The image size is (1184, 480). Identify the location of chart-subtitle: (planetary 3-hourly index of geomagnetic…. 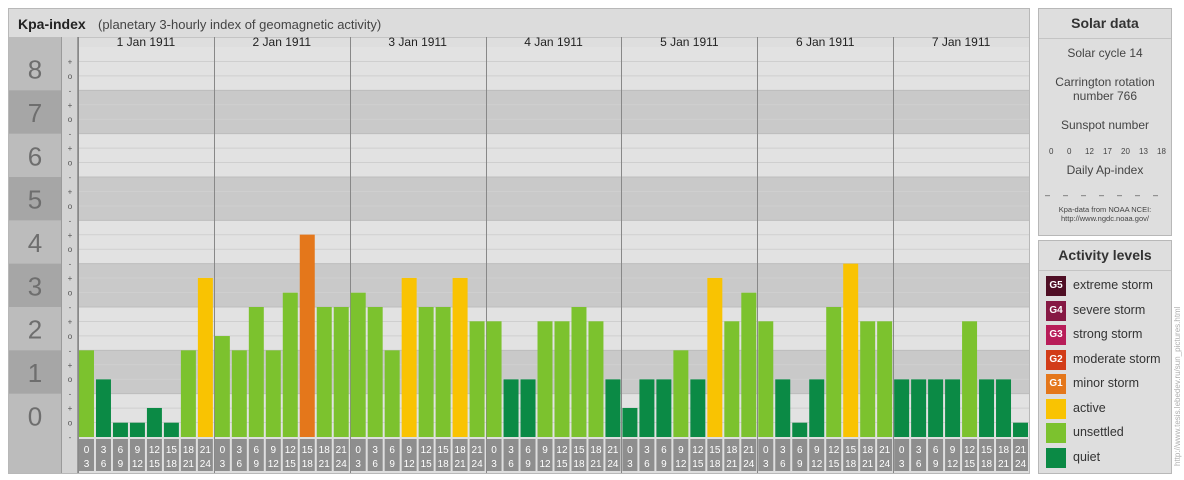
(240, 24).